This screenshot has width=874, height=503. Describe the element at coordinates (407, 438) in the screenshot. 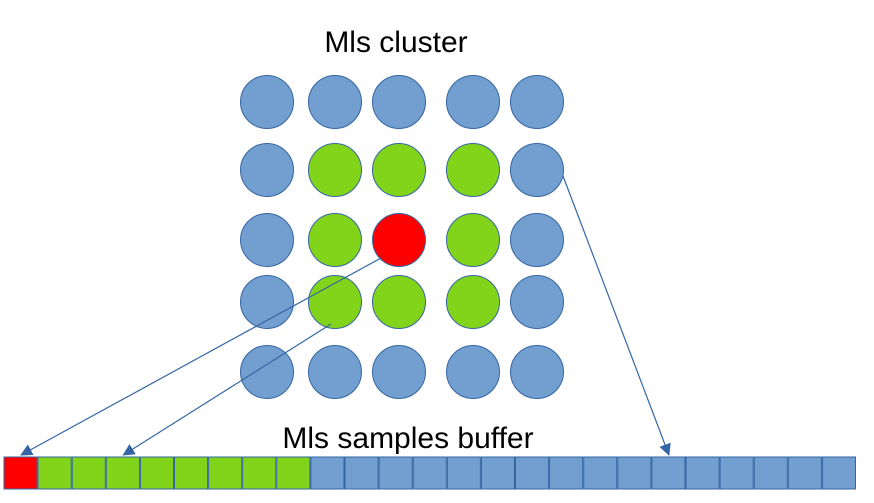

I see `buffer-title: Mls samples buffer` at that location.